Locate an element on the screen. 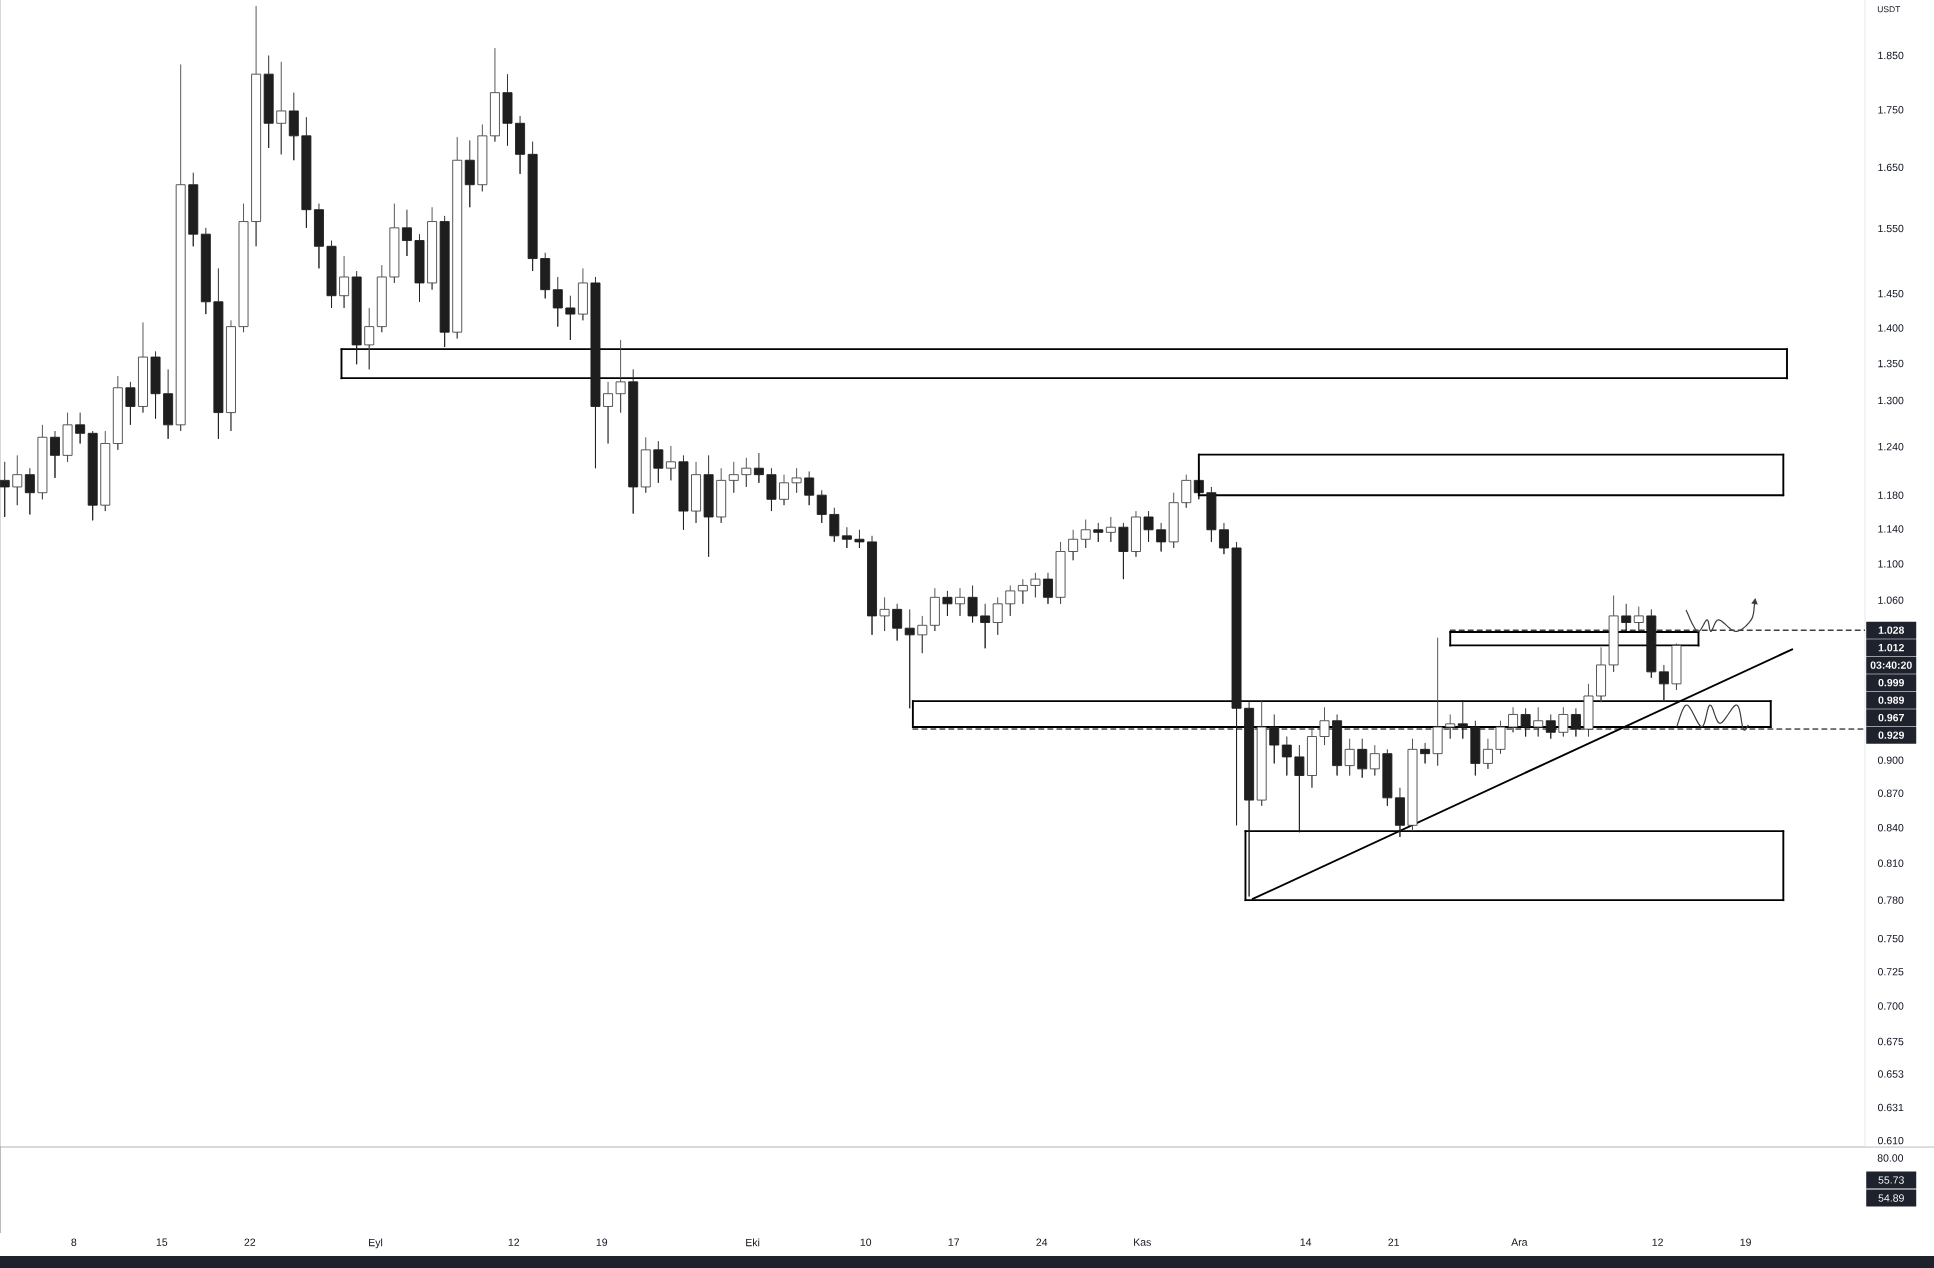  text: 0.999 is located at coordinates (1891, 682).